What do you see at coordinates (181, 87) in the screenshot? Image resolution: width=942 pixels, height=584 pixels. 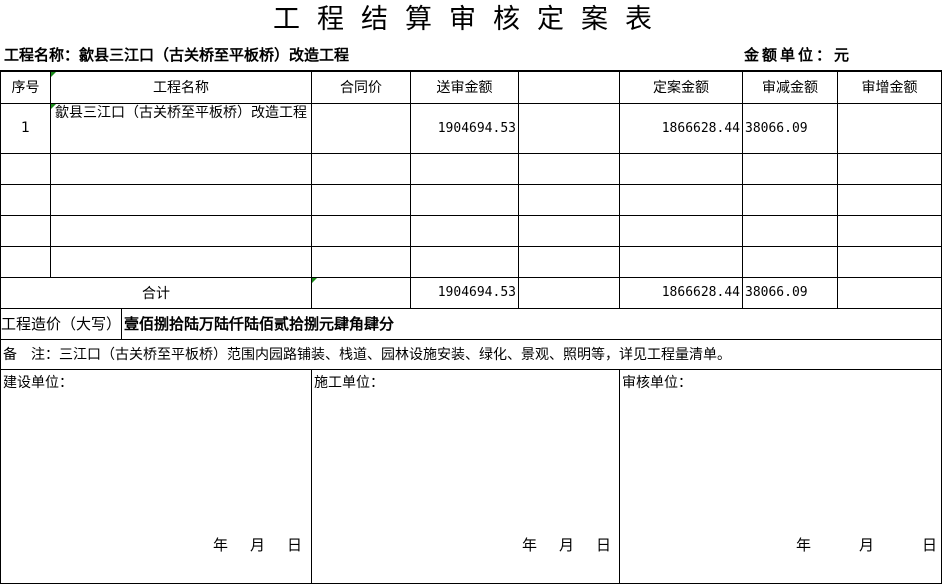 I see `header-cell: 工程名称` at bounding box center [181, 87].